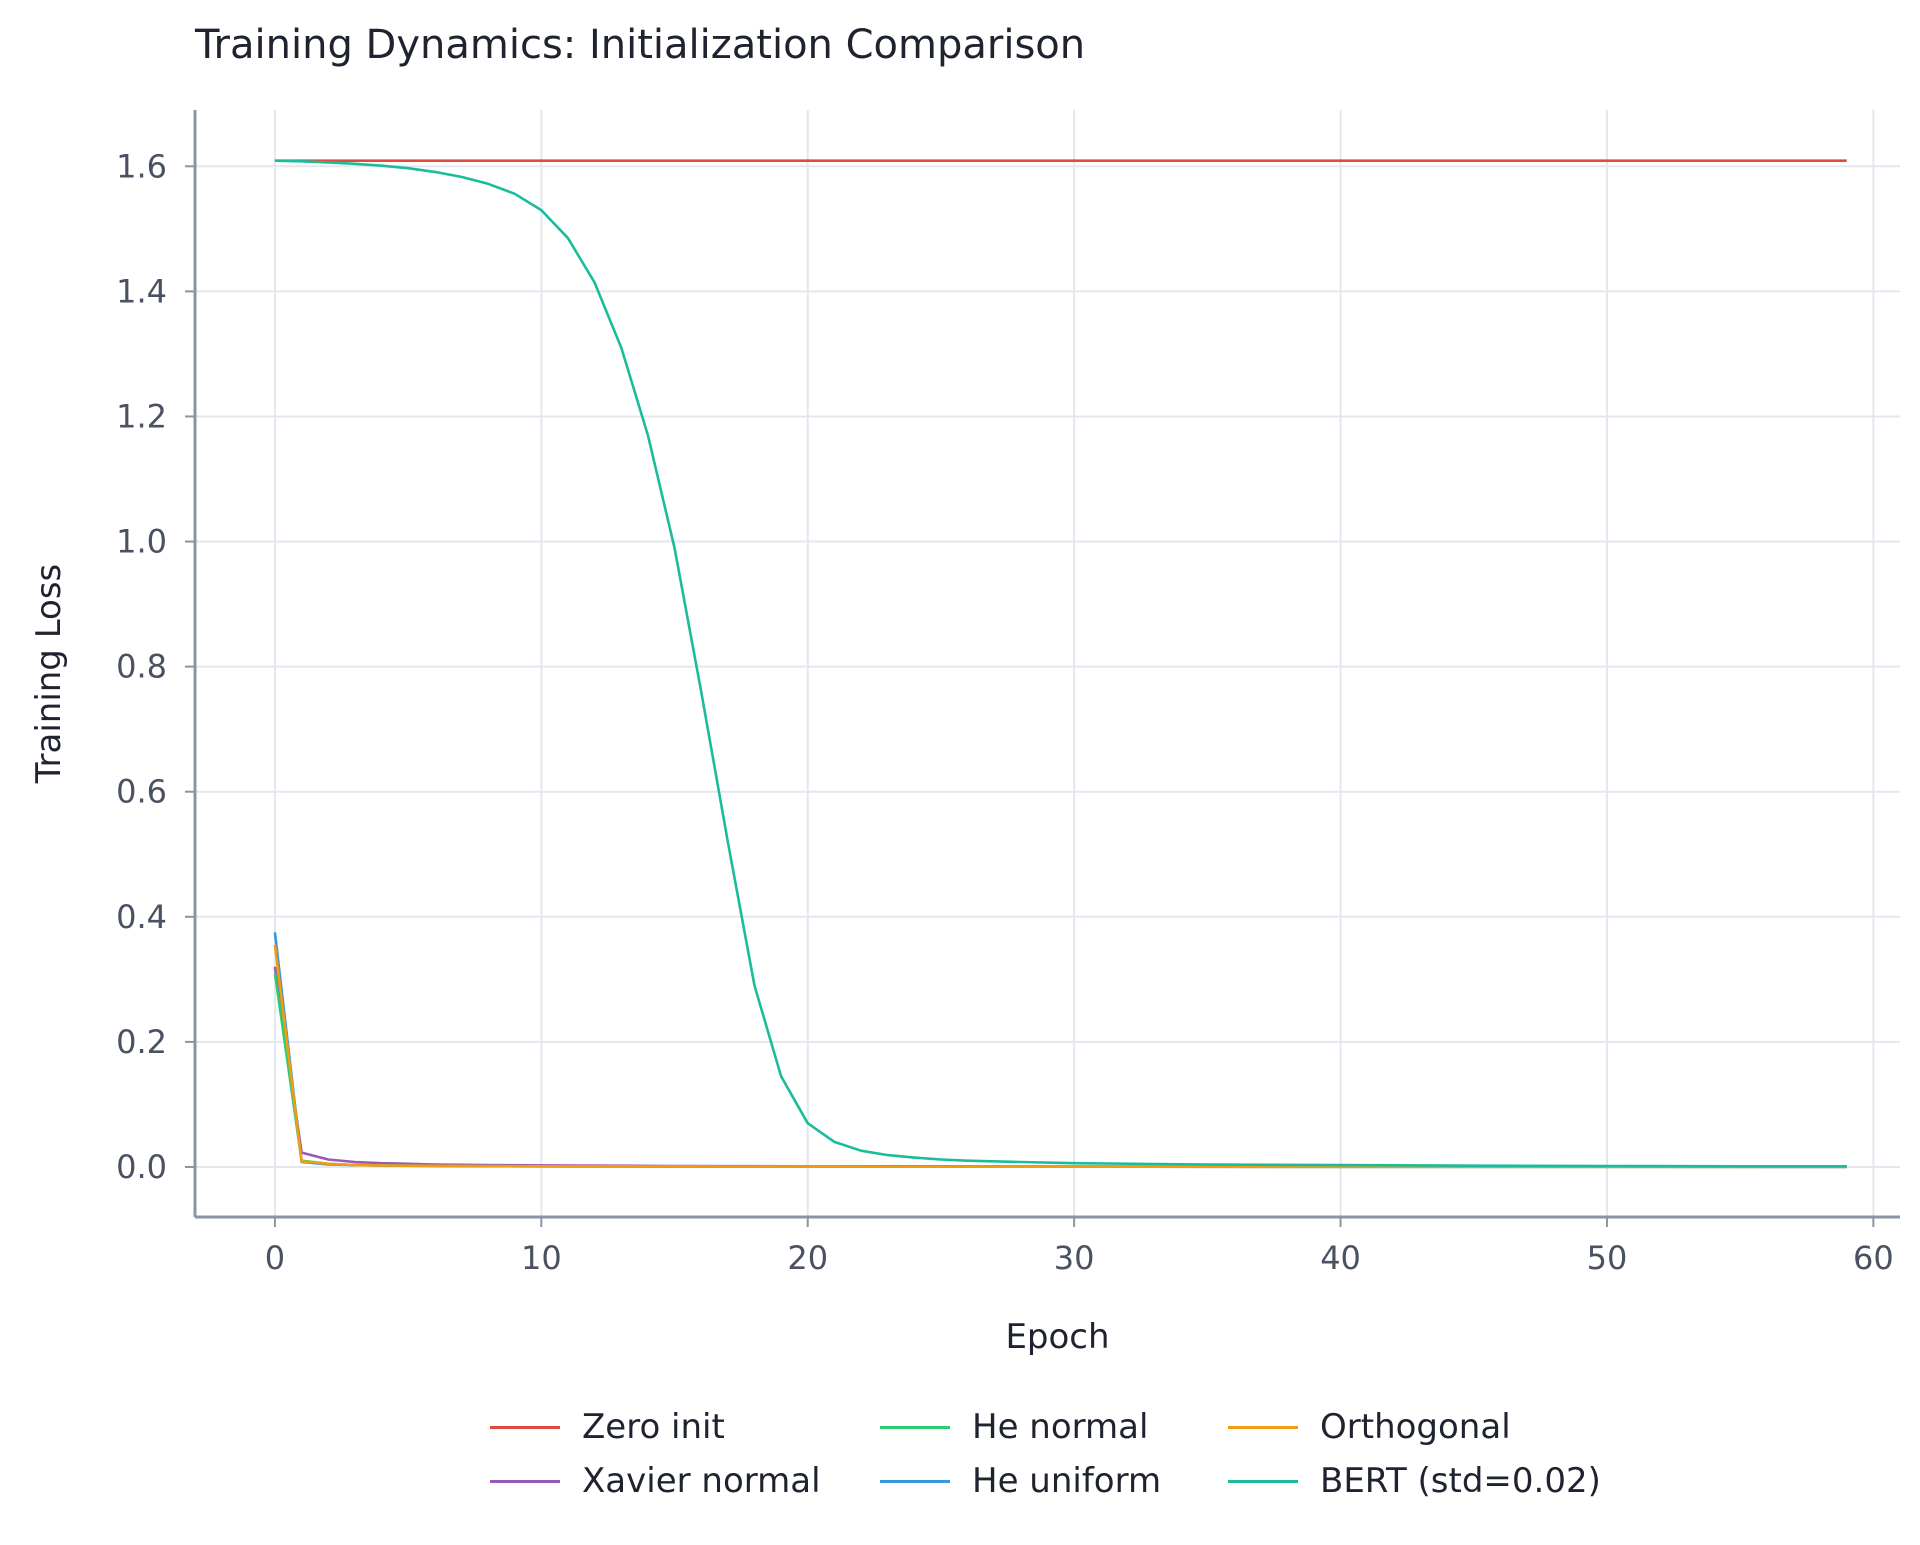  I want to click on legend-item: He normal, so click(1014, 1427).